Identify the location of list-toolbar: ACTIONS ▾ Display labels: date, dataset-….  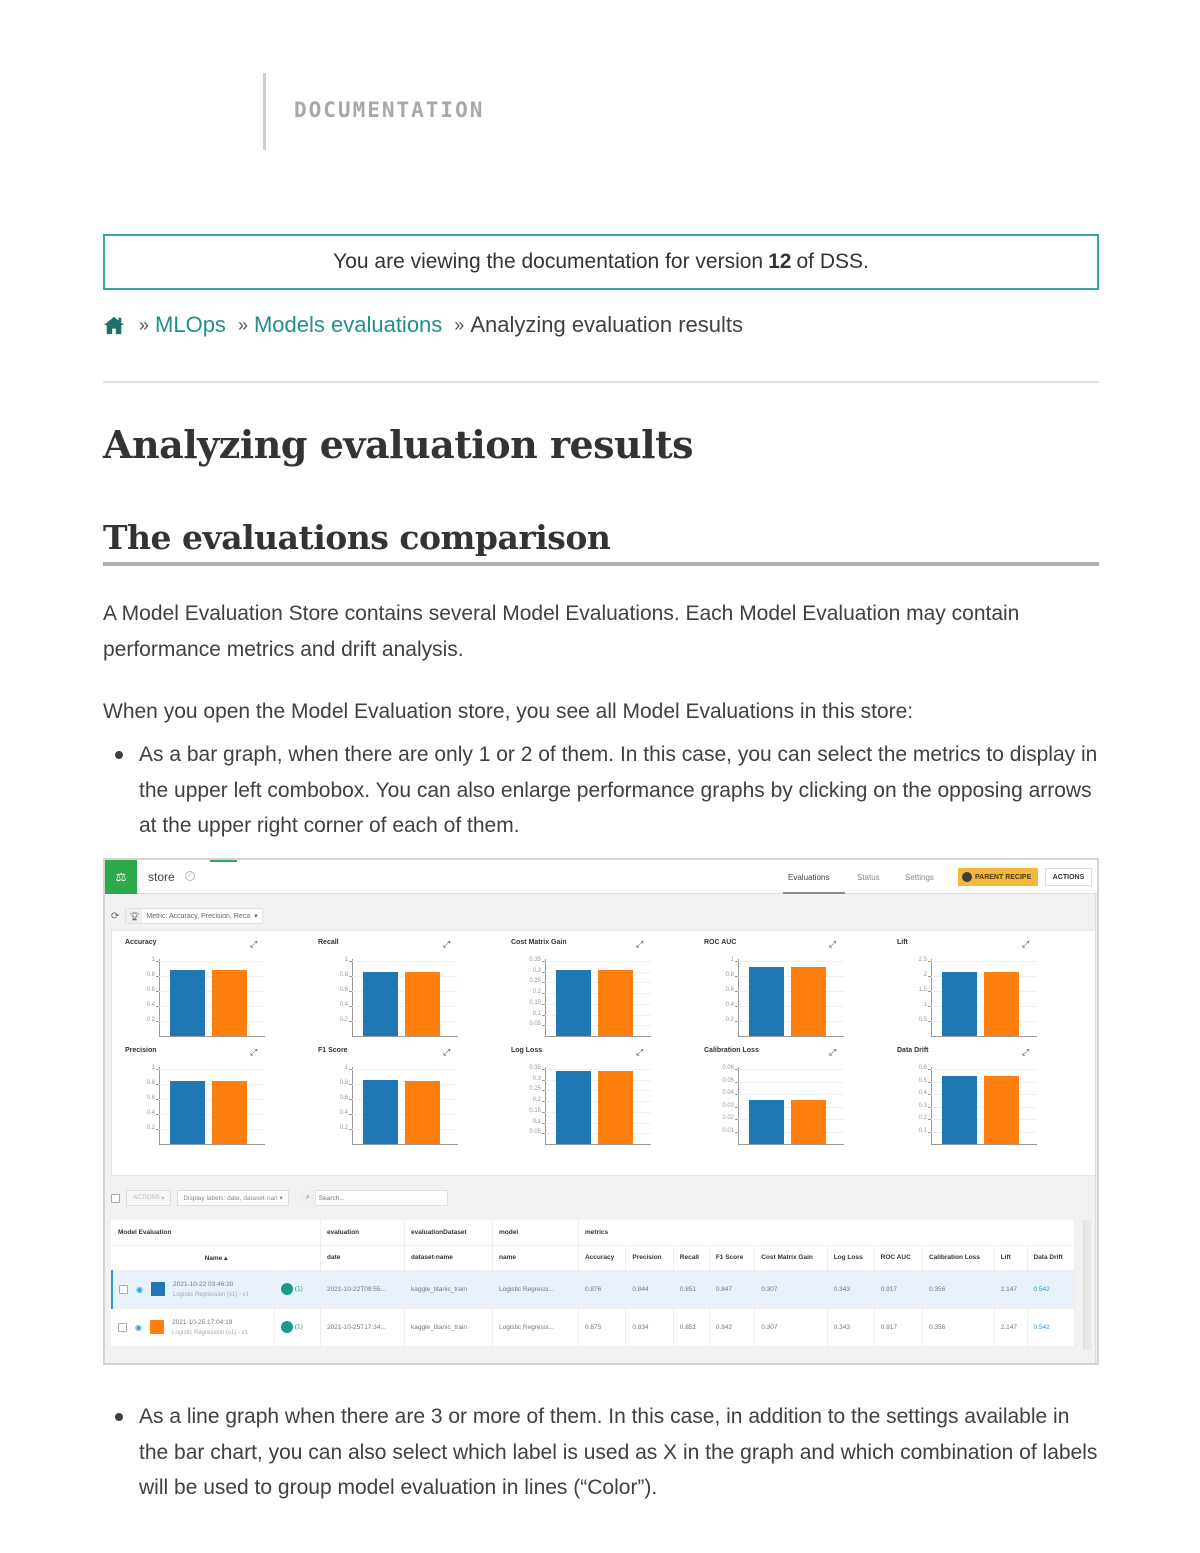
(279, 1198).